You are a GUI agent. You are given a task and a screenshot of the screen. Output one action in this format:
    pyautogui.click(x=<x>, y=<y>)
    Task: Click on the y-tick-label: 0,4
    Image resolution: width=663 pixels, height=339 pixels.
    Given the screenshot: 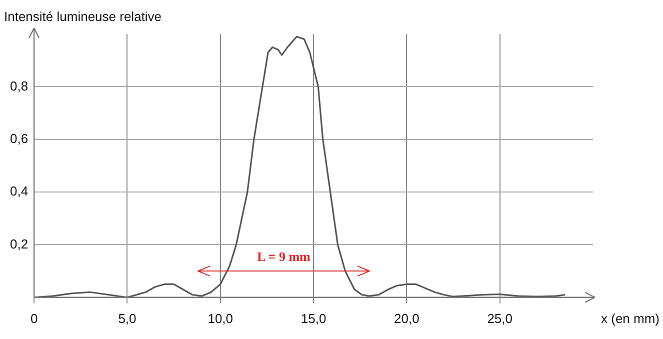 What is the action you would take?
    pyautogui.click(x=19, y=191)
    